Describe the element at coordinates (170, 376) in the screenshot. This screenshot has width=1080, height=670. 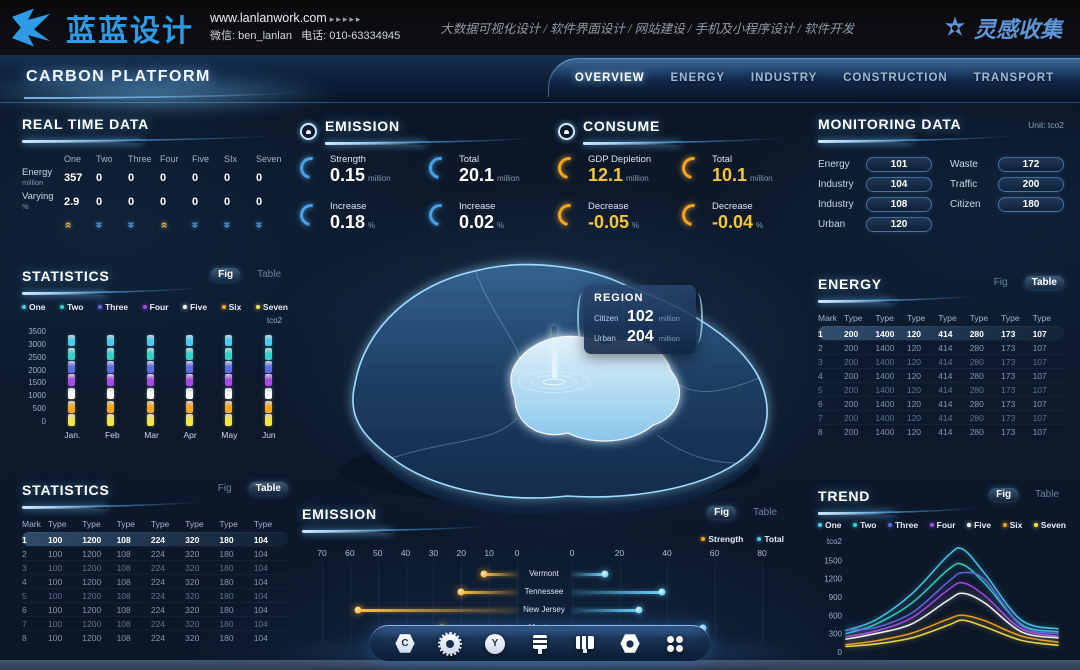
I see `statistics-bars-area` at that location.